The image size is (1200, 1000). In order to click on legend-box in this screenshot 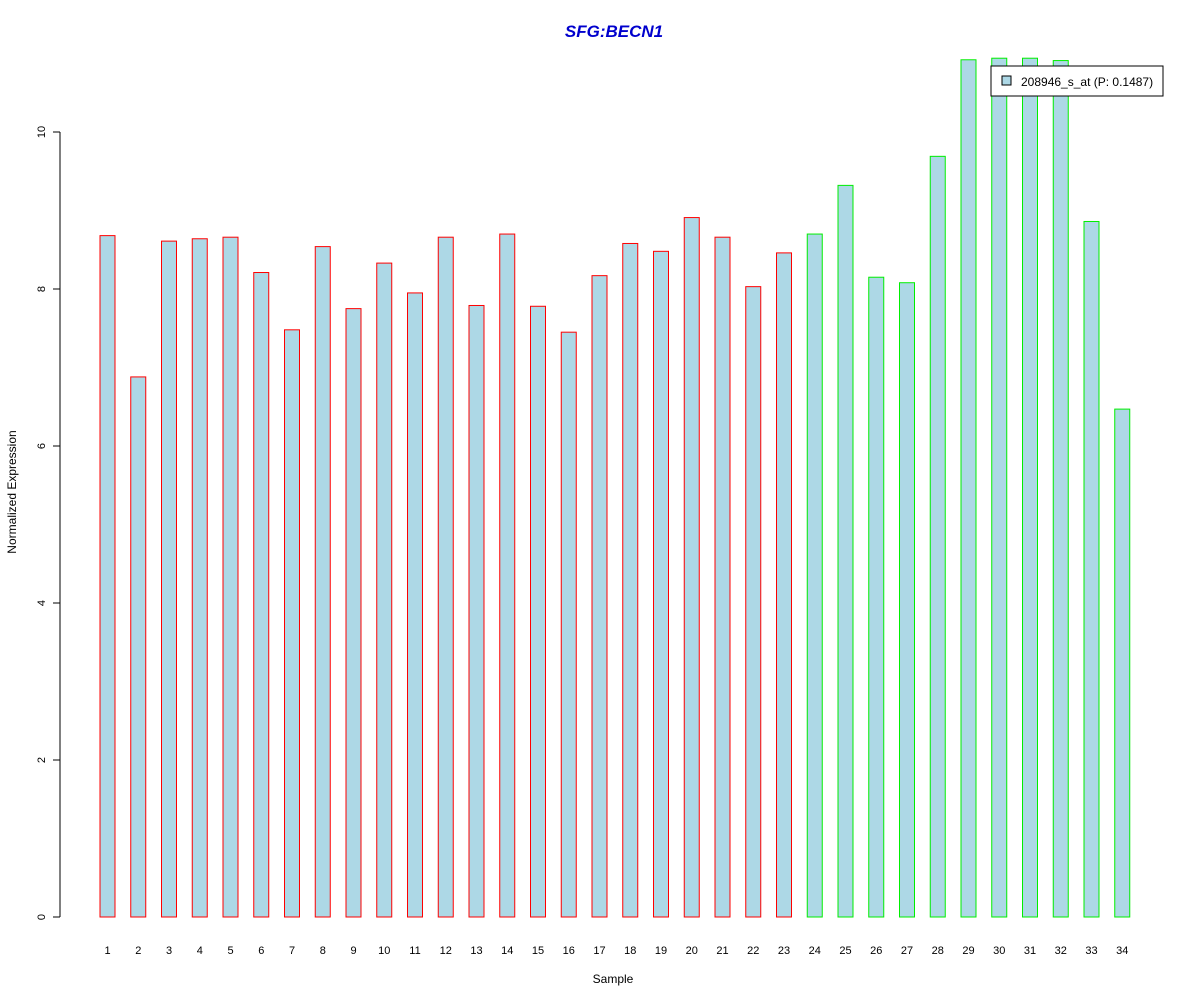, I will do `click(1077, 81)`.